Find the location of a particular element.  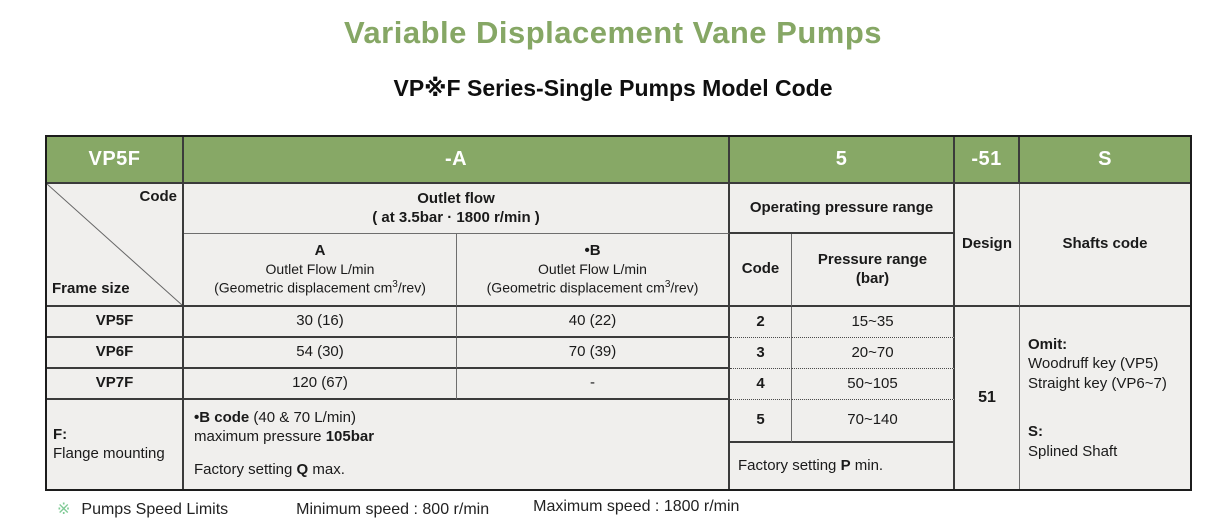

vp6f-flow-b: 70 (39) is located at coordinates (594, 353).